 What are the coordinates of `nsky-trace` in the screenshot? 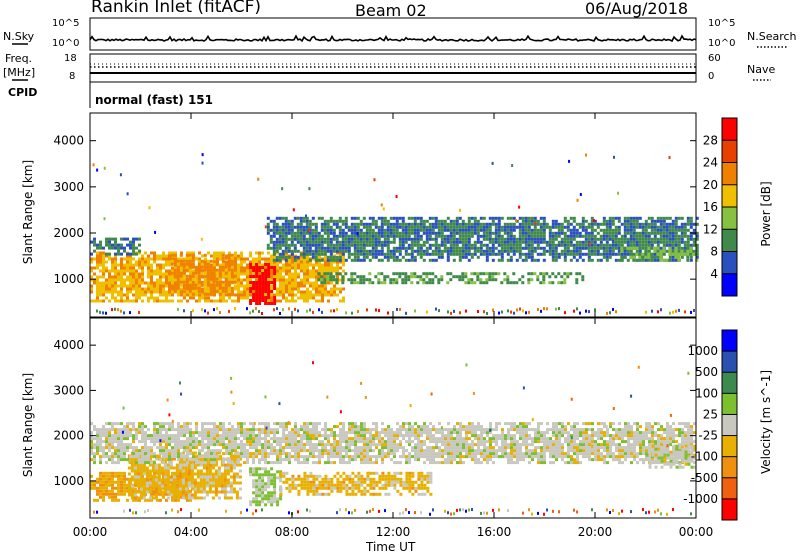 It's located at (393, 38).